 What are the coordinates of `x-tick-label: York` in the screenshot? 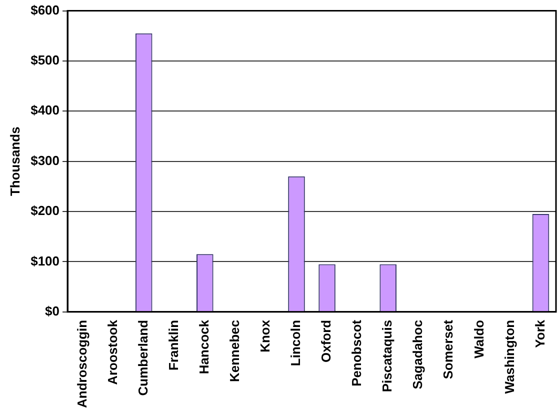 It's located at (540, 333).